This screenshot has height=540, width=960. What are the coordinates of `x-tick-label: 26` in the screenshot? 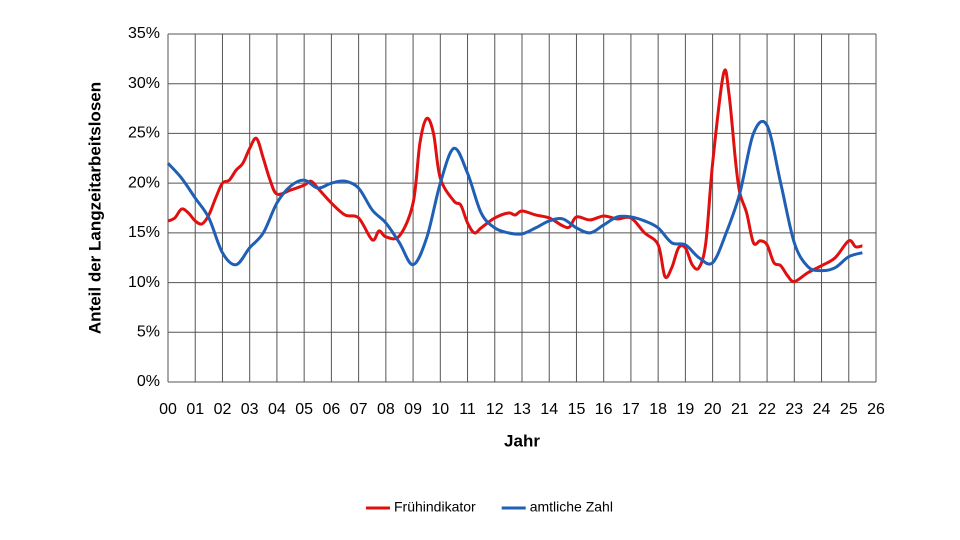 It's located at (876, 409).